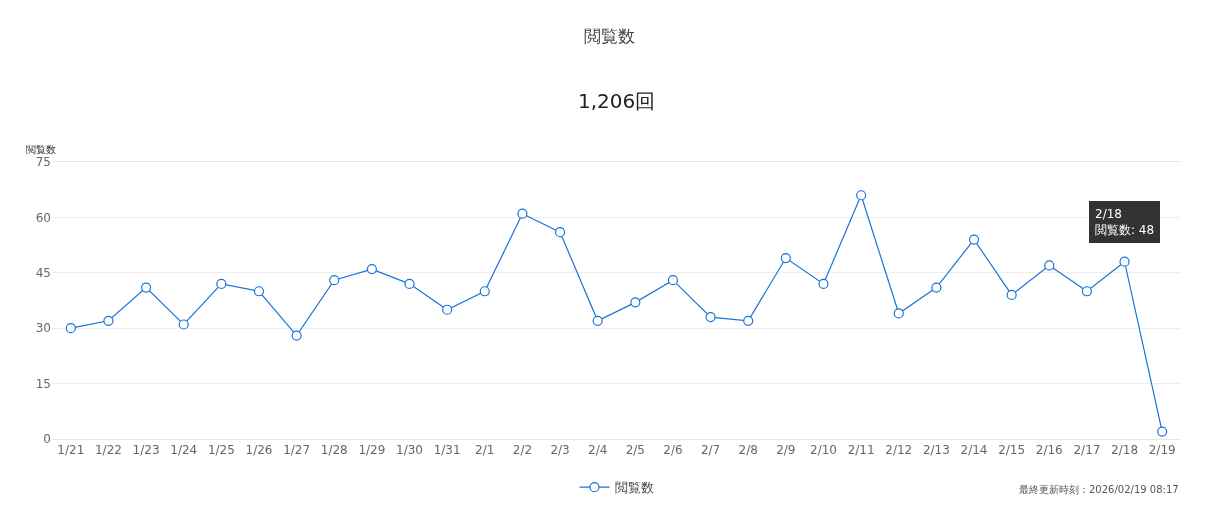 The width and height of the screenshot is (1219, 514). Describe the element at coordinates (861, 450) in the screenshot. I see `x-tick-label: 2/11` at that location.